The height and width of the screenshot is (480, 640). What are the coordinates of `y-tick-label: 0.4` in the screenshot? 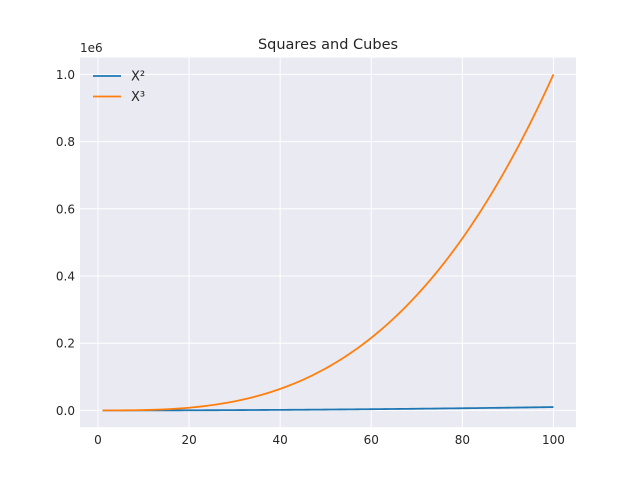 It's located at (65, 277).